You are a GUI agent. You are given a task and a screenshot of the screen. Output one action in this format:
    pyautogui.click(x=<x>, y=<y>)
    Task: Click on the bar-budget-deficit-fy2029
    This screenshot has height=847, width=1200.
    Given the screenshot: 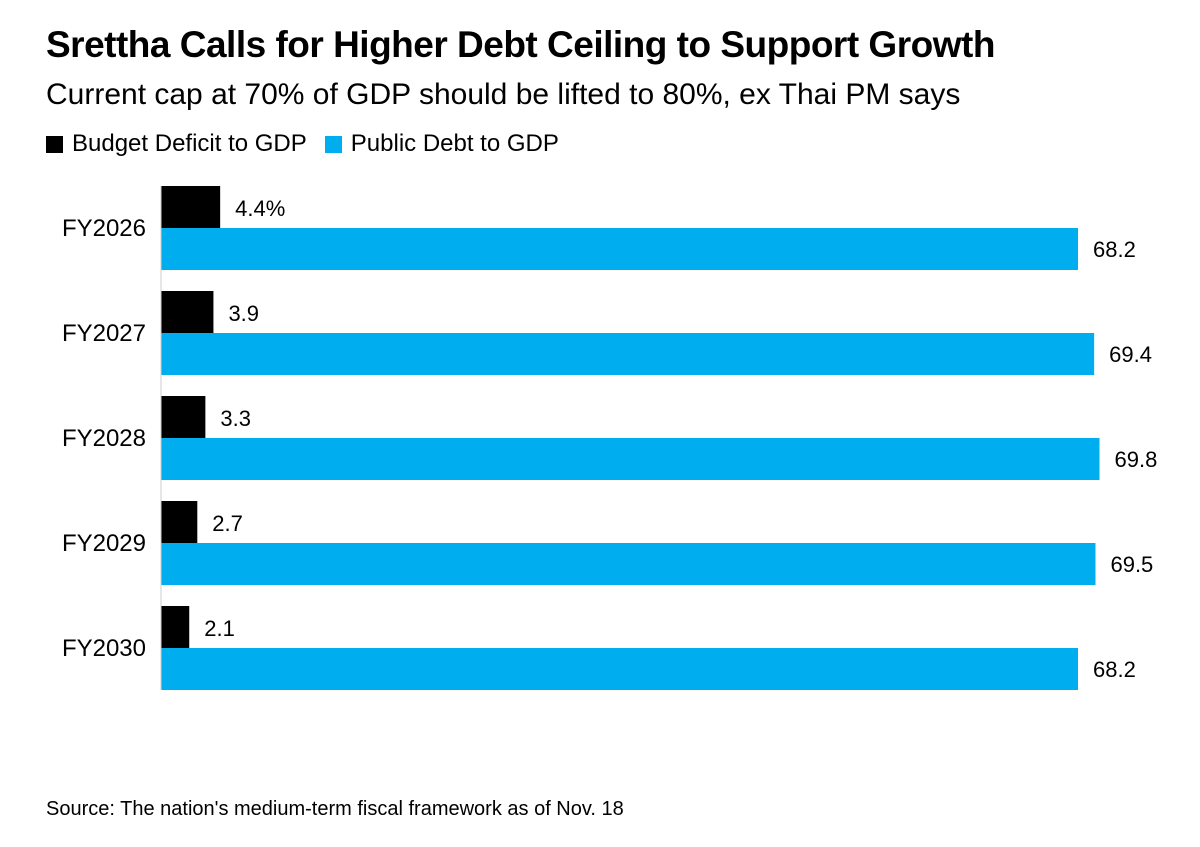 What is the action you would take?
    pyautogui.click(x=179, y=522)
    